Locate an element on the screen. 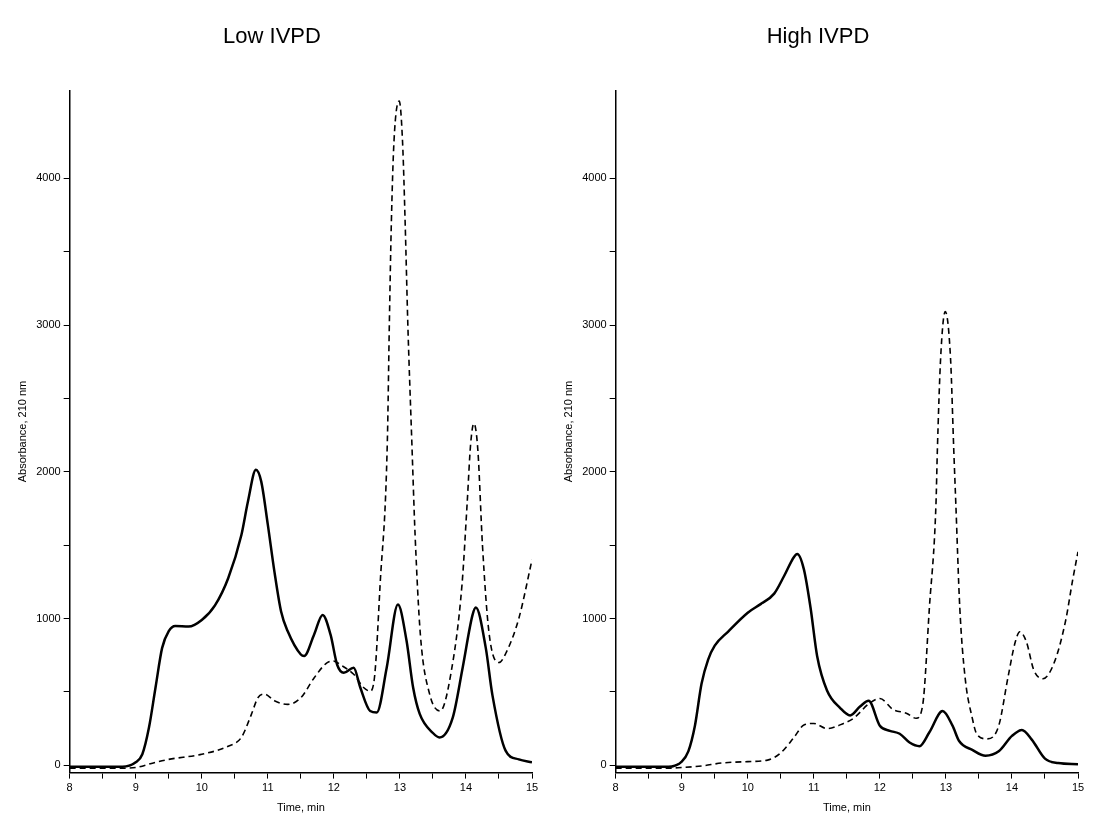 The height and width of the screenshot is (833, 1102). chart-title: High IVPD is located at coordinates (818, 36).